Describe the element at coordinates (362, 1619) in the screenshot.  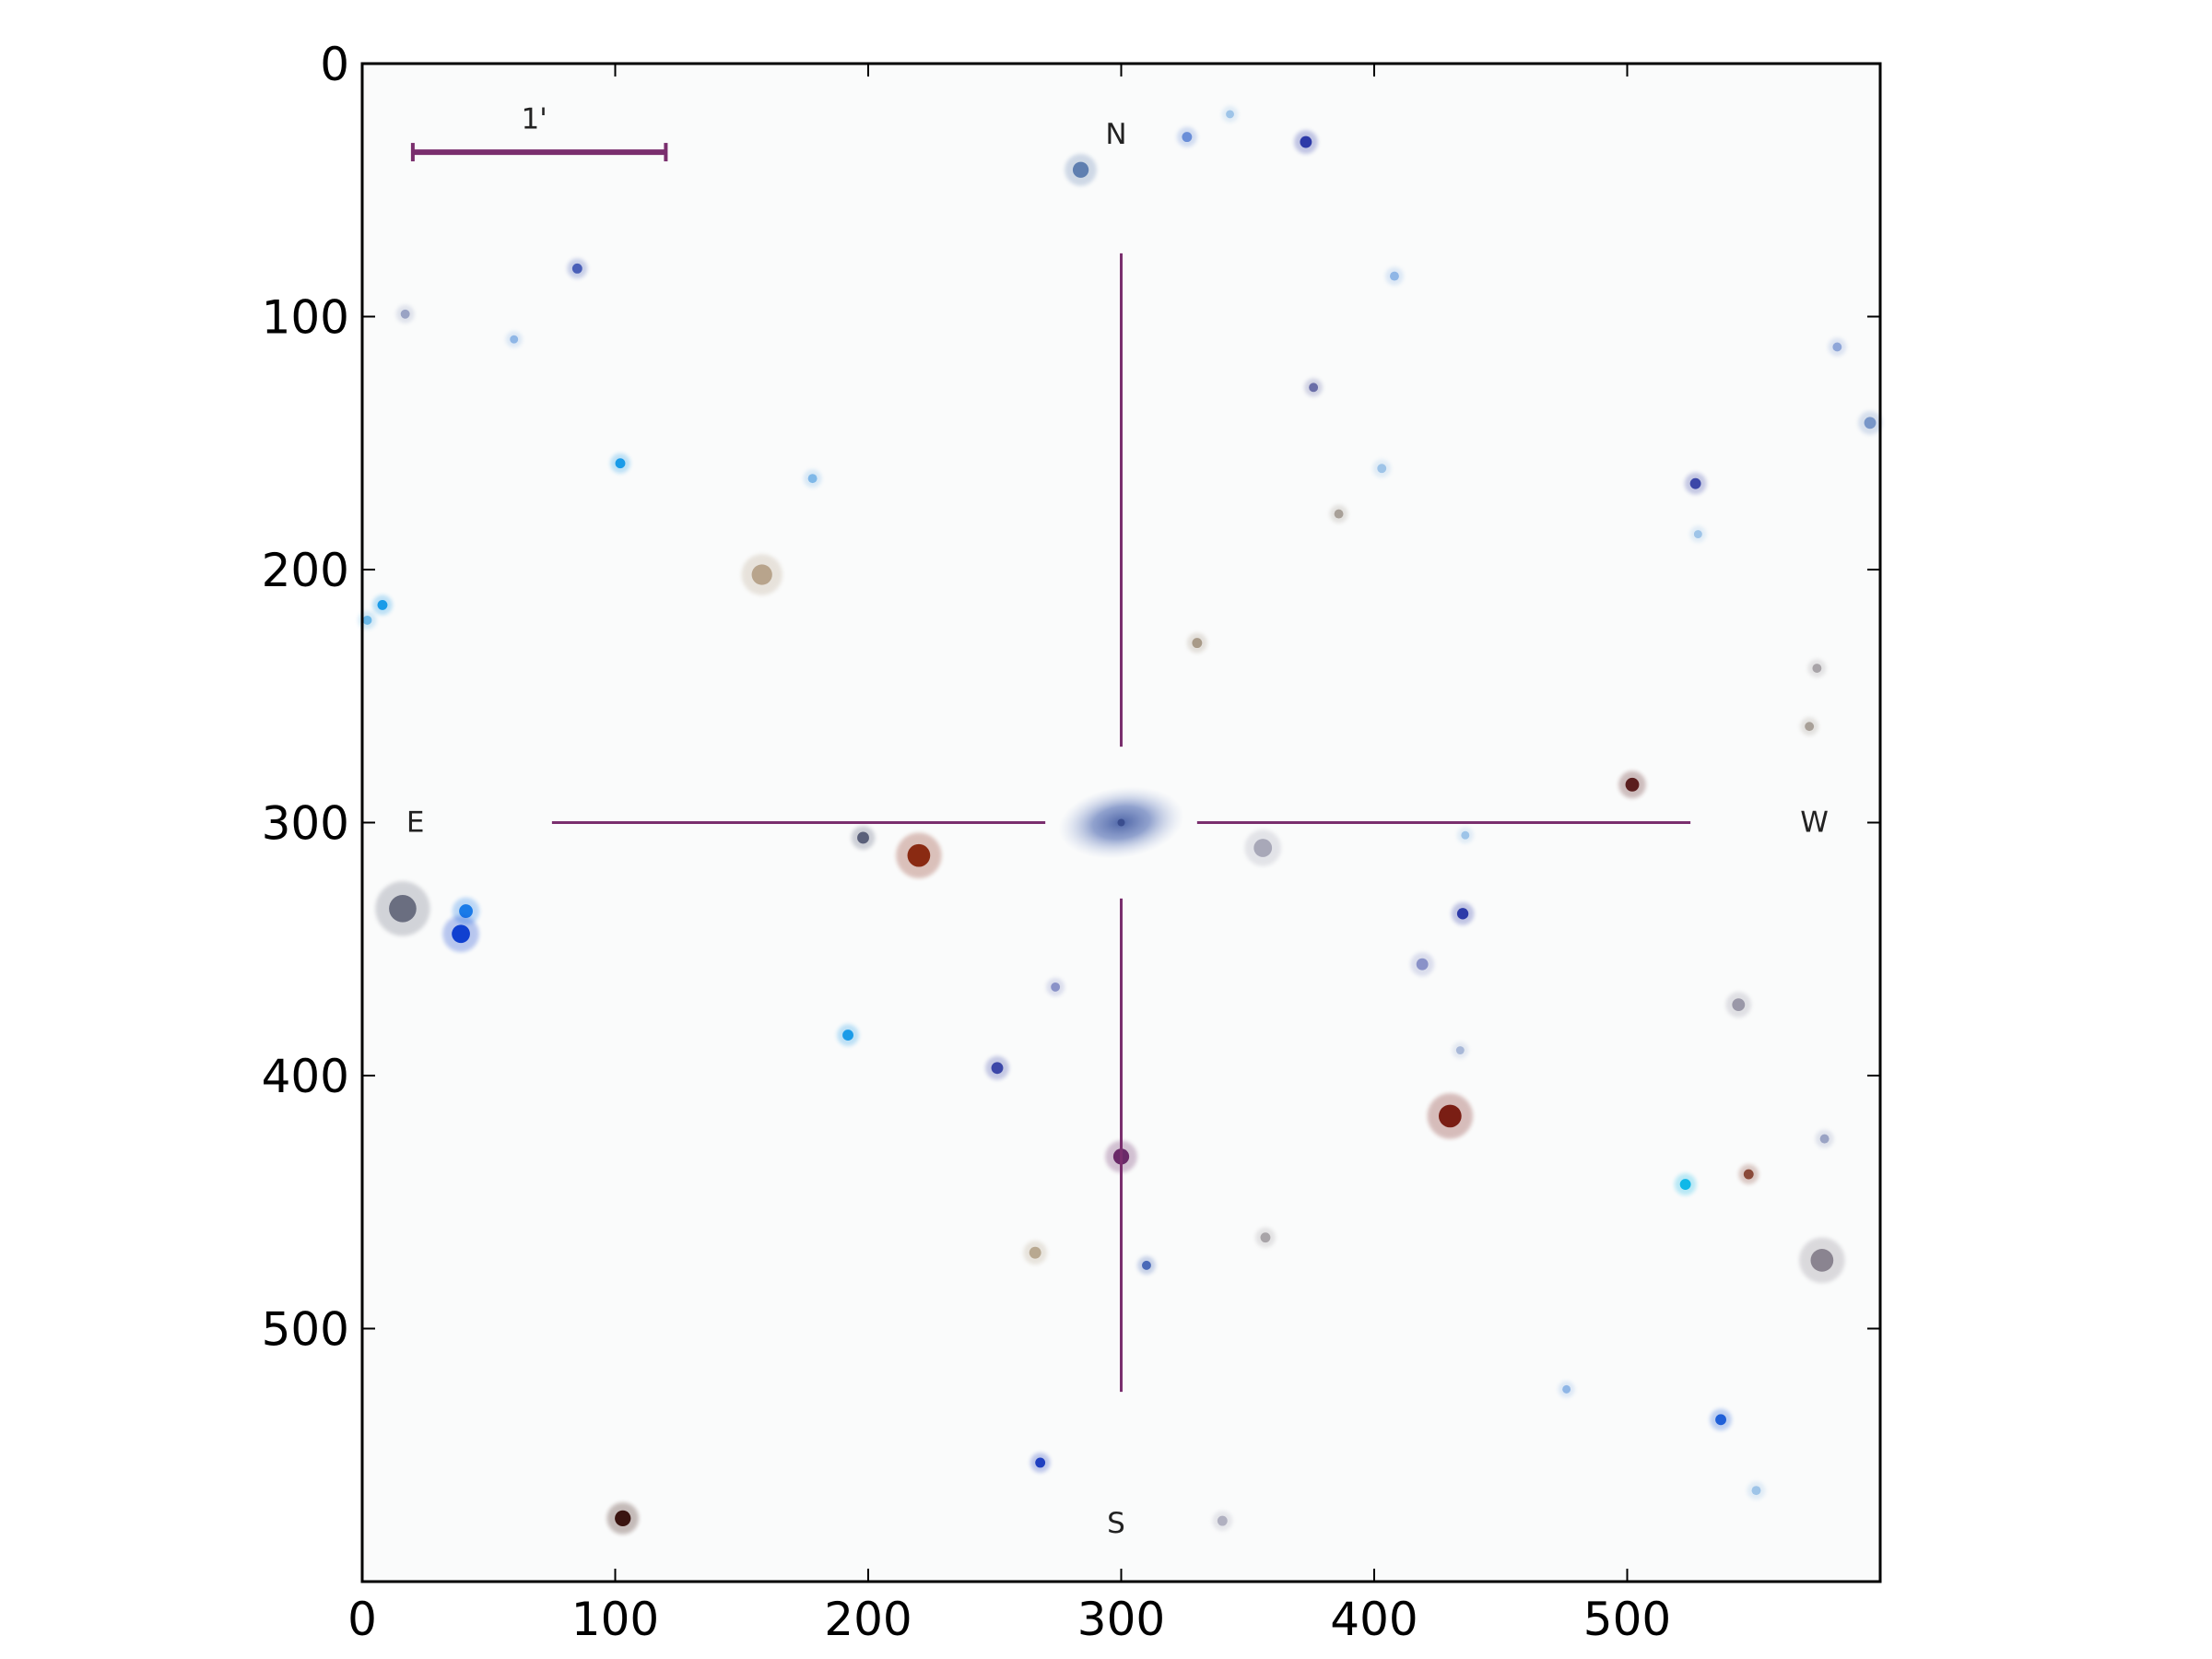
I see `x-tick-label: 0` at that location.